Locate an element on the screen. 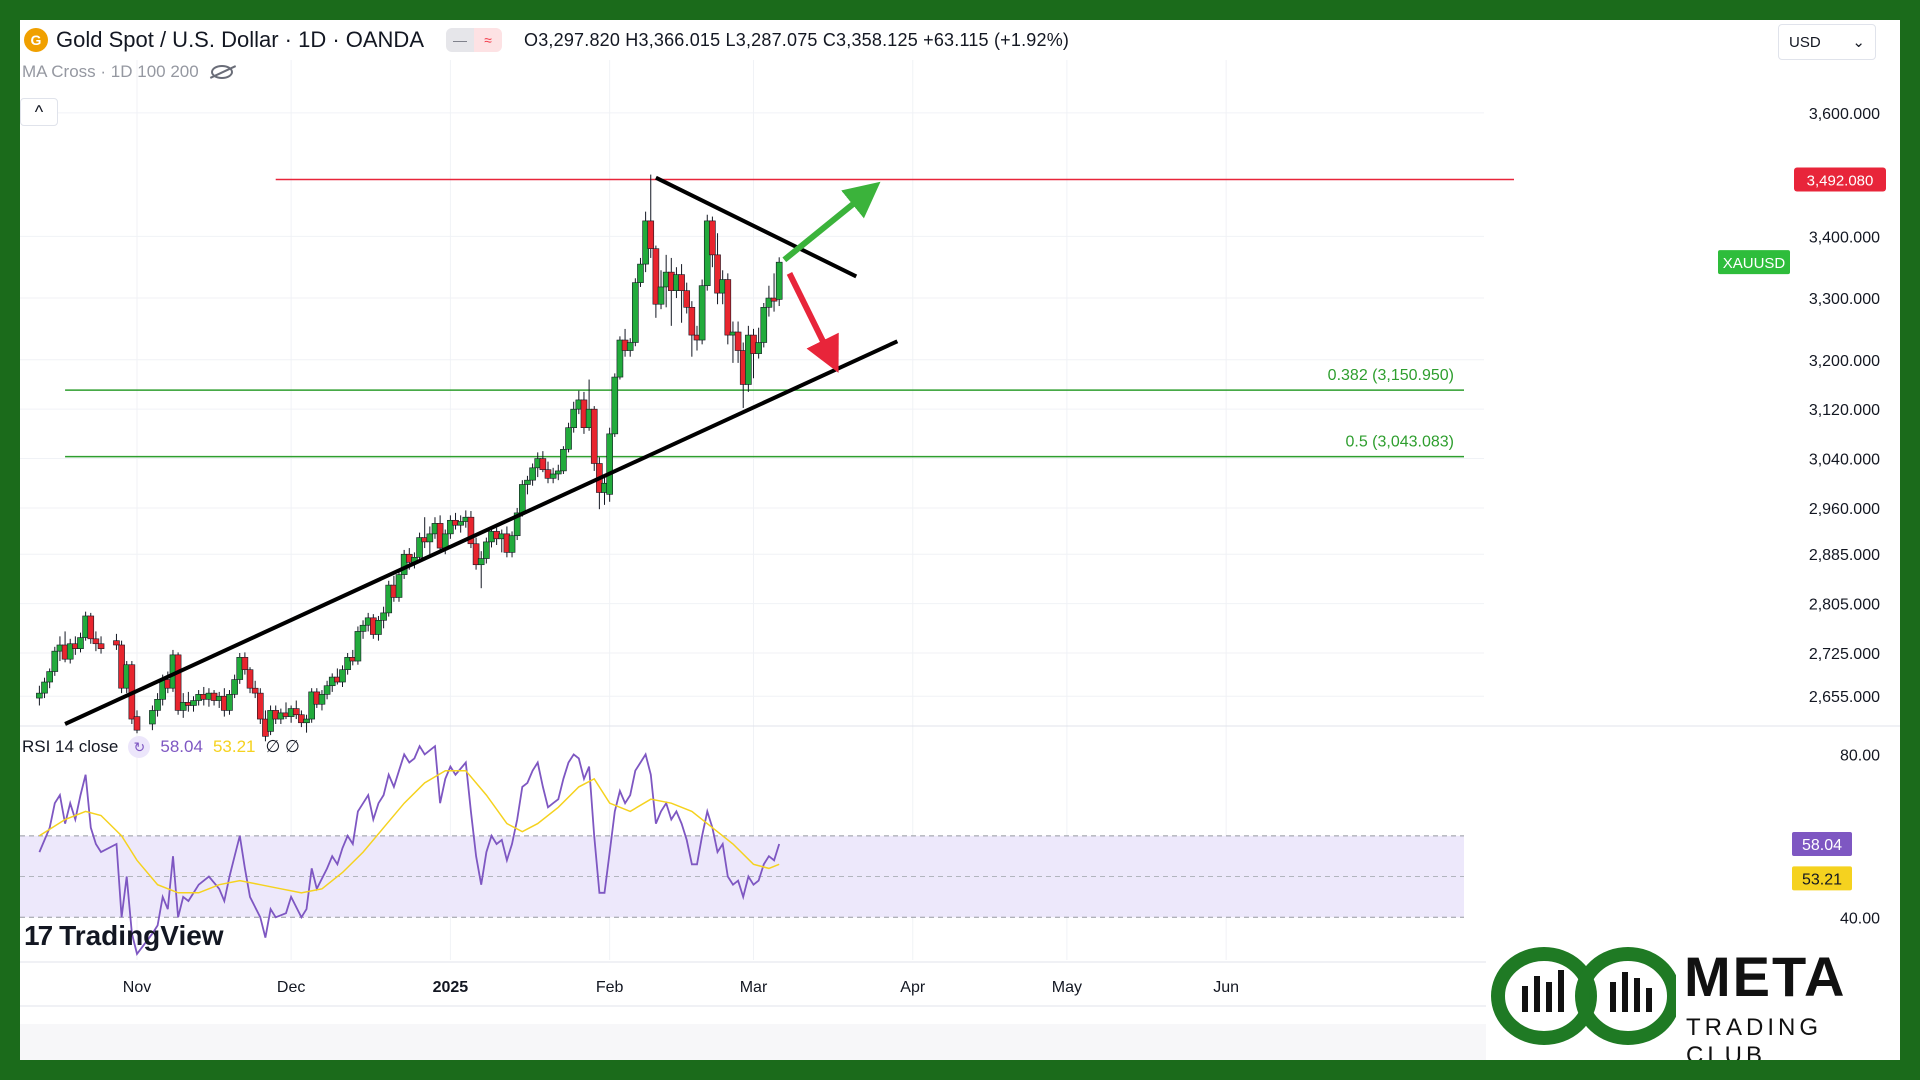  eye-hidden-icon is located at coordinates (221, 72).